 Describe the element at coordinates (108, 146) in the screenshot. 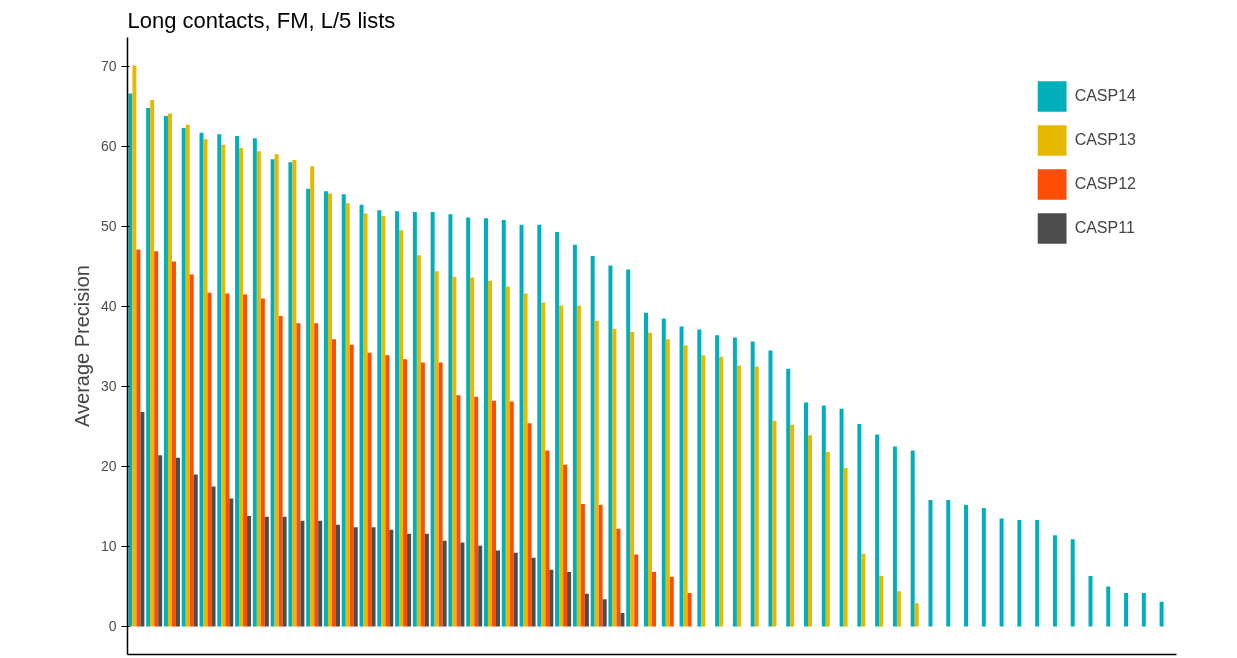

I see `y-tick-label: 60` at that location.